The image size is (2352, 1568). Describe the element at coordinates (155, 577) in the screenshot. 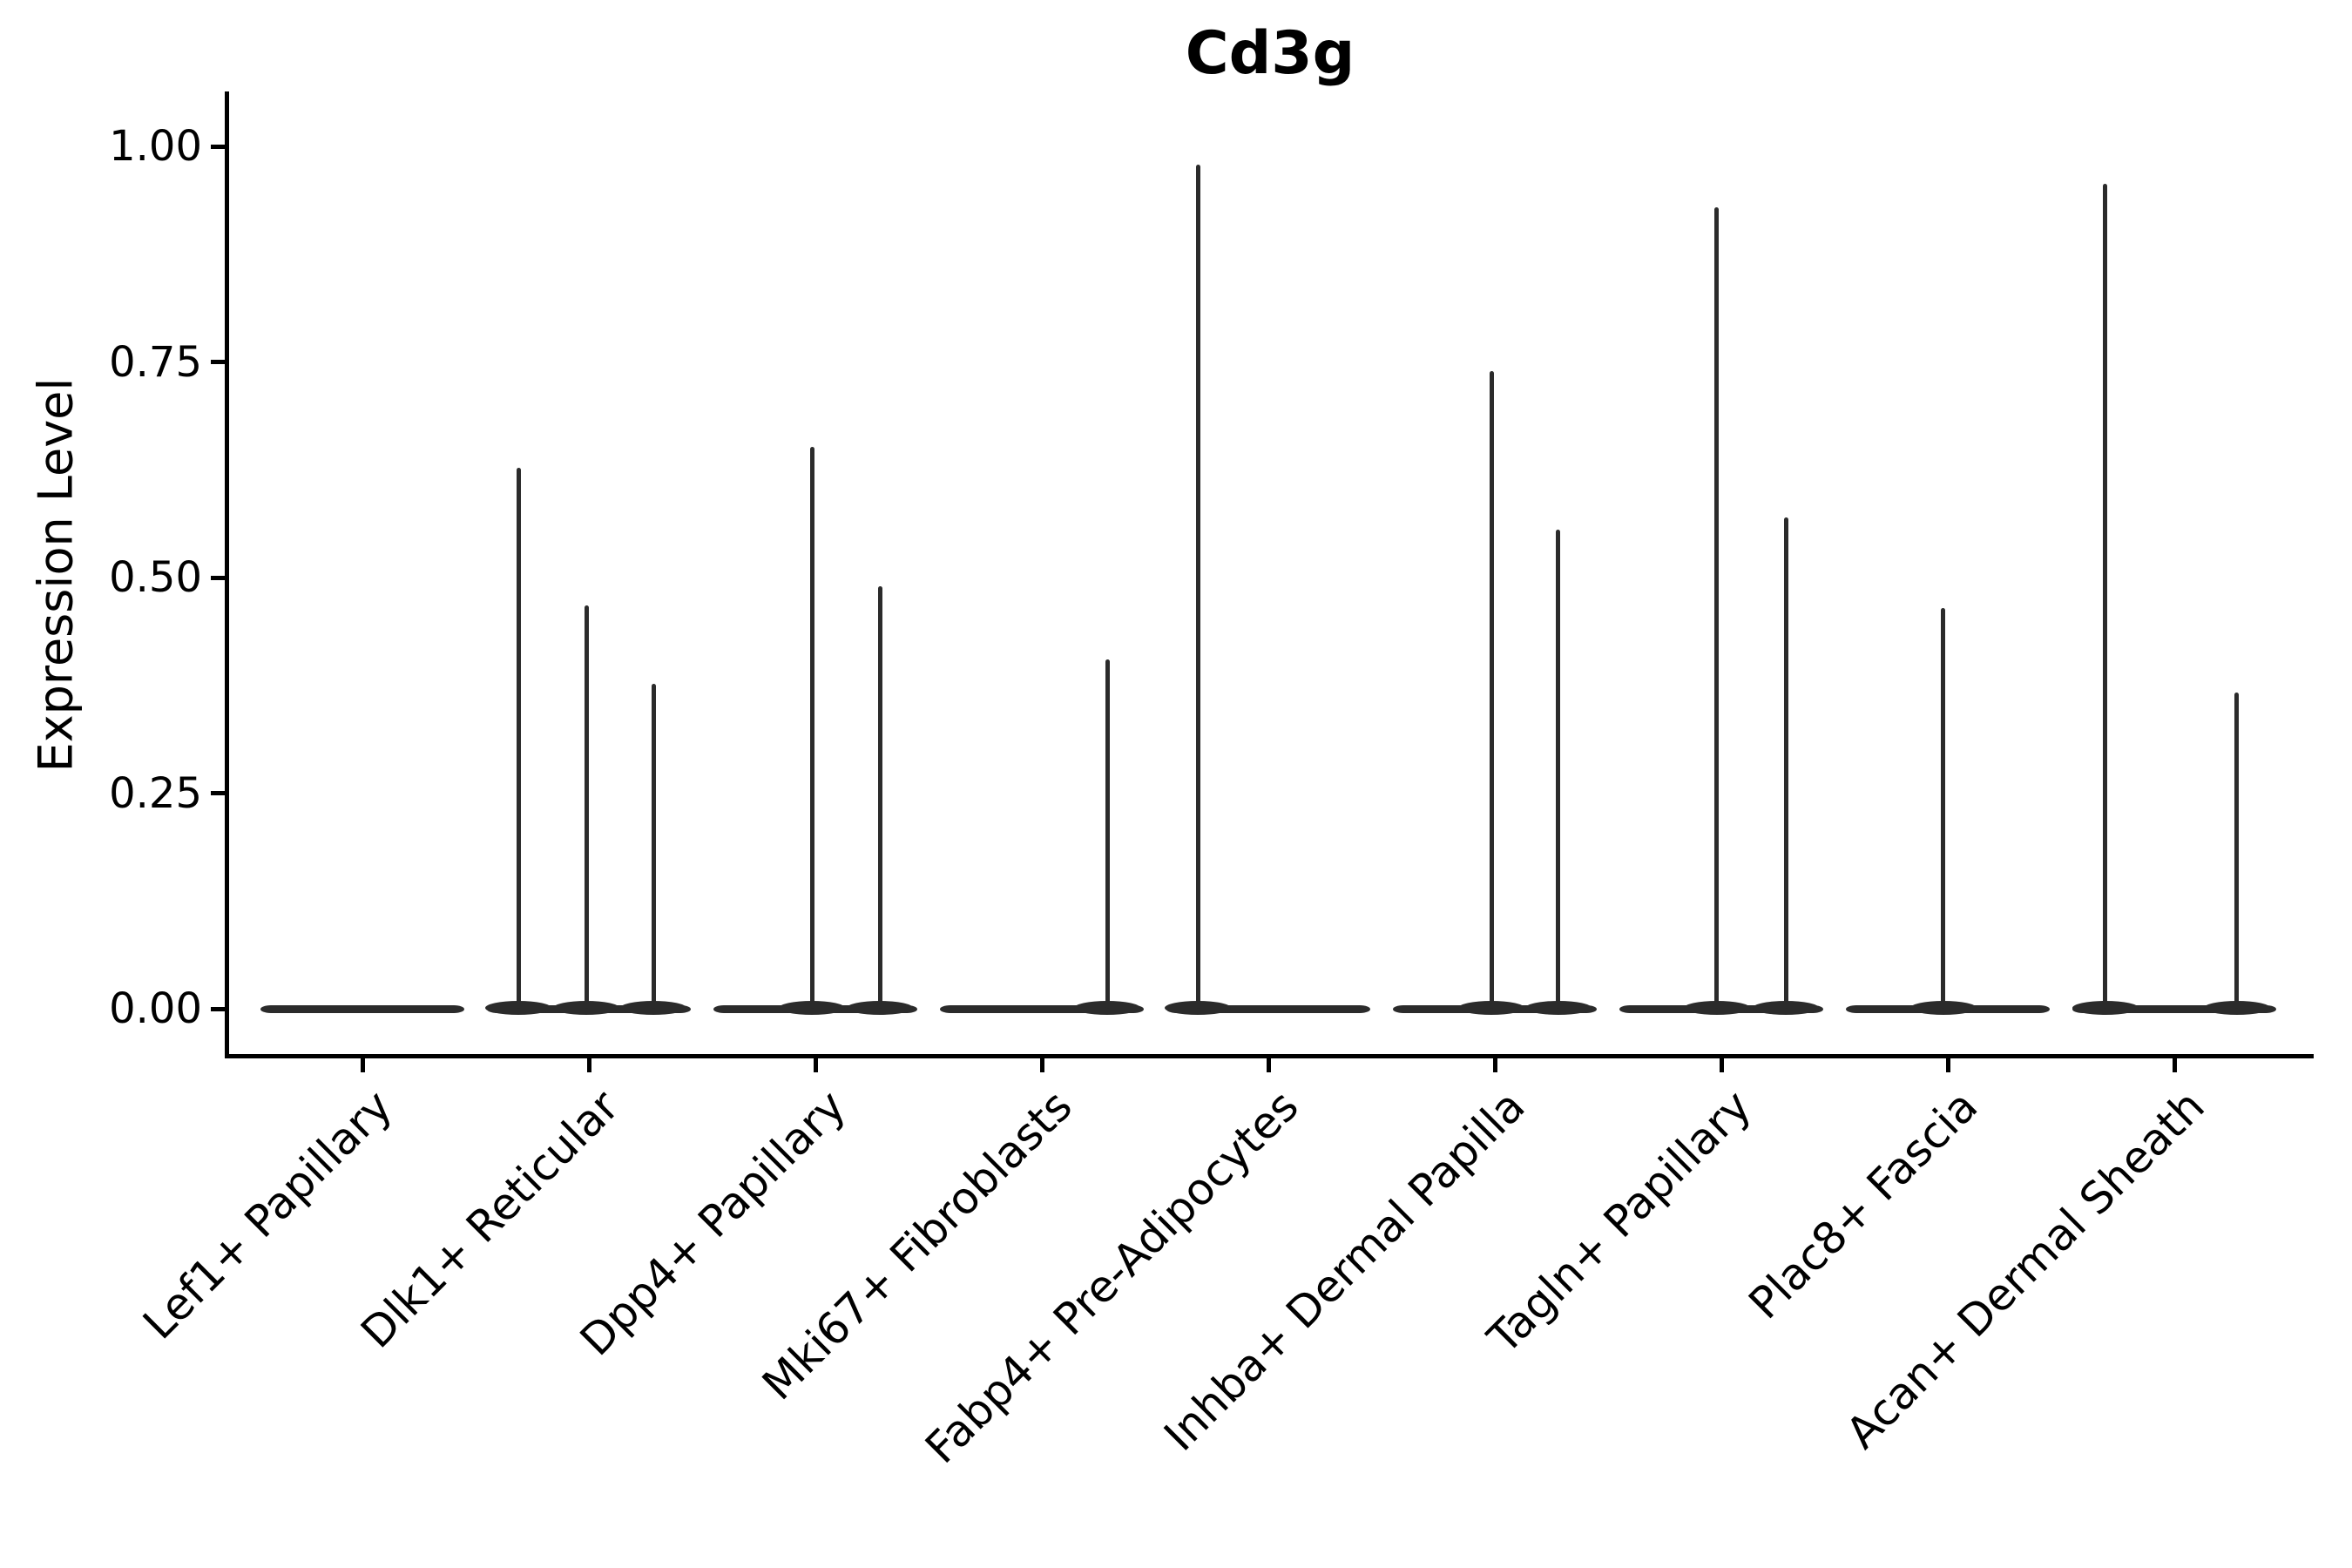

I see `y-tick-label: 0.50` at that location.